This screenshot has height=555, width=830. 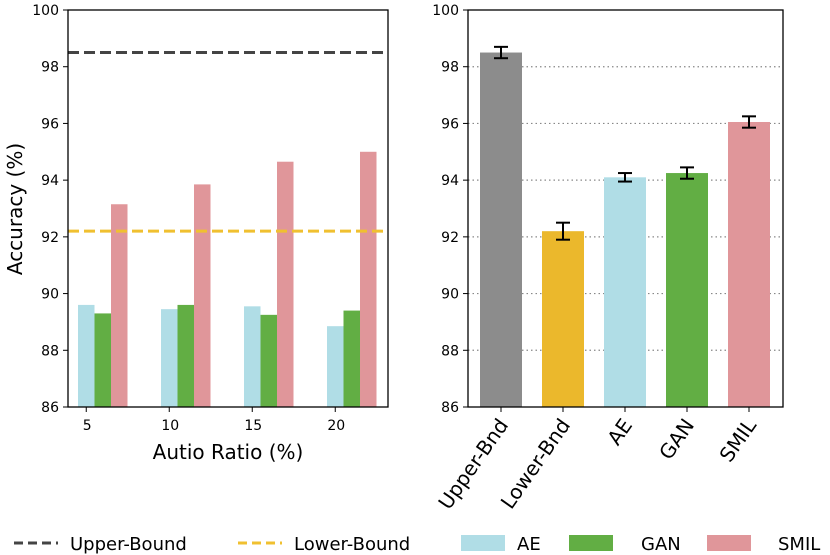 I want to click on x-tick-label-smil: SMIL, so click(x=737, y=439).